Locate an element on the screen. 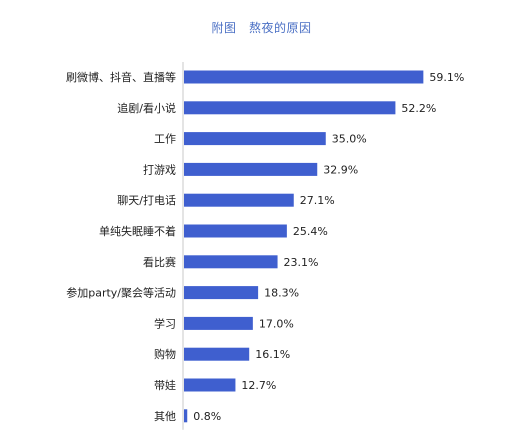  category-label: 打游戏 is located at coordinates (159, 169).